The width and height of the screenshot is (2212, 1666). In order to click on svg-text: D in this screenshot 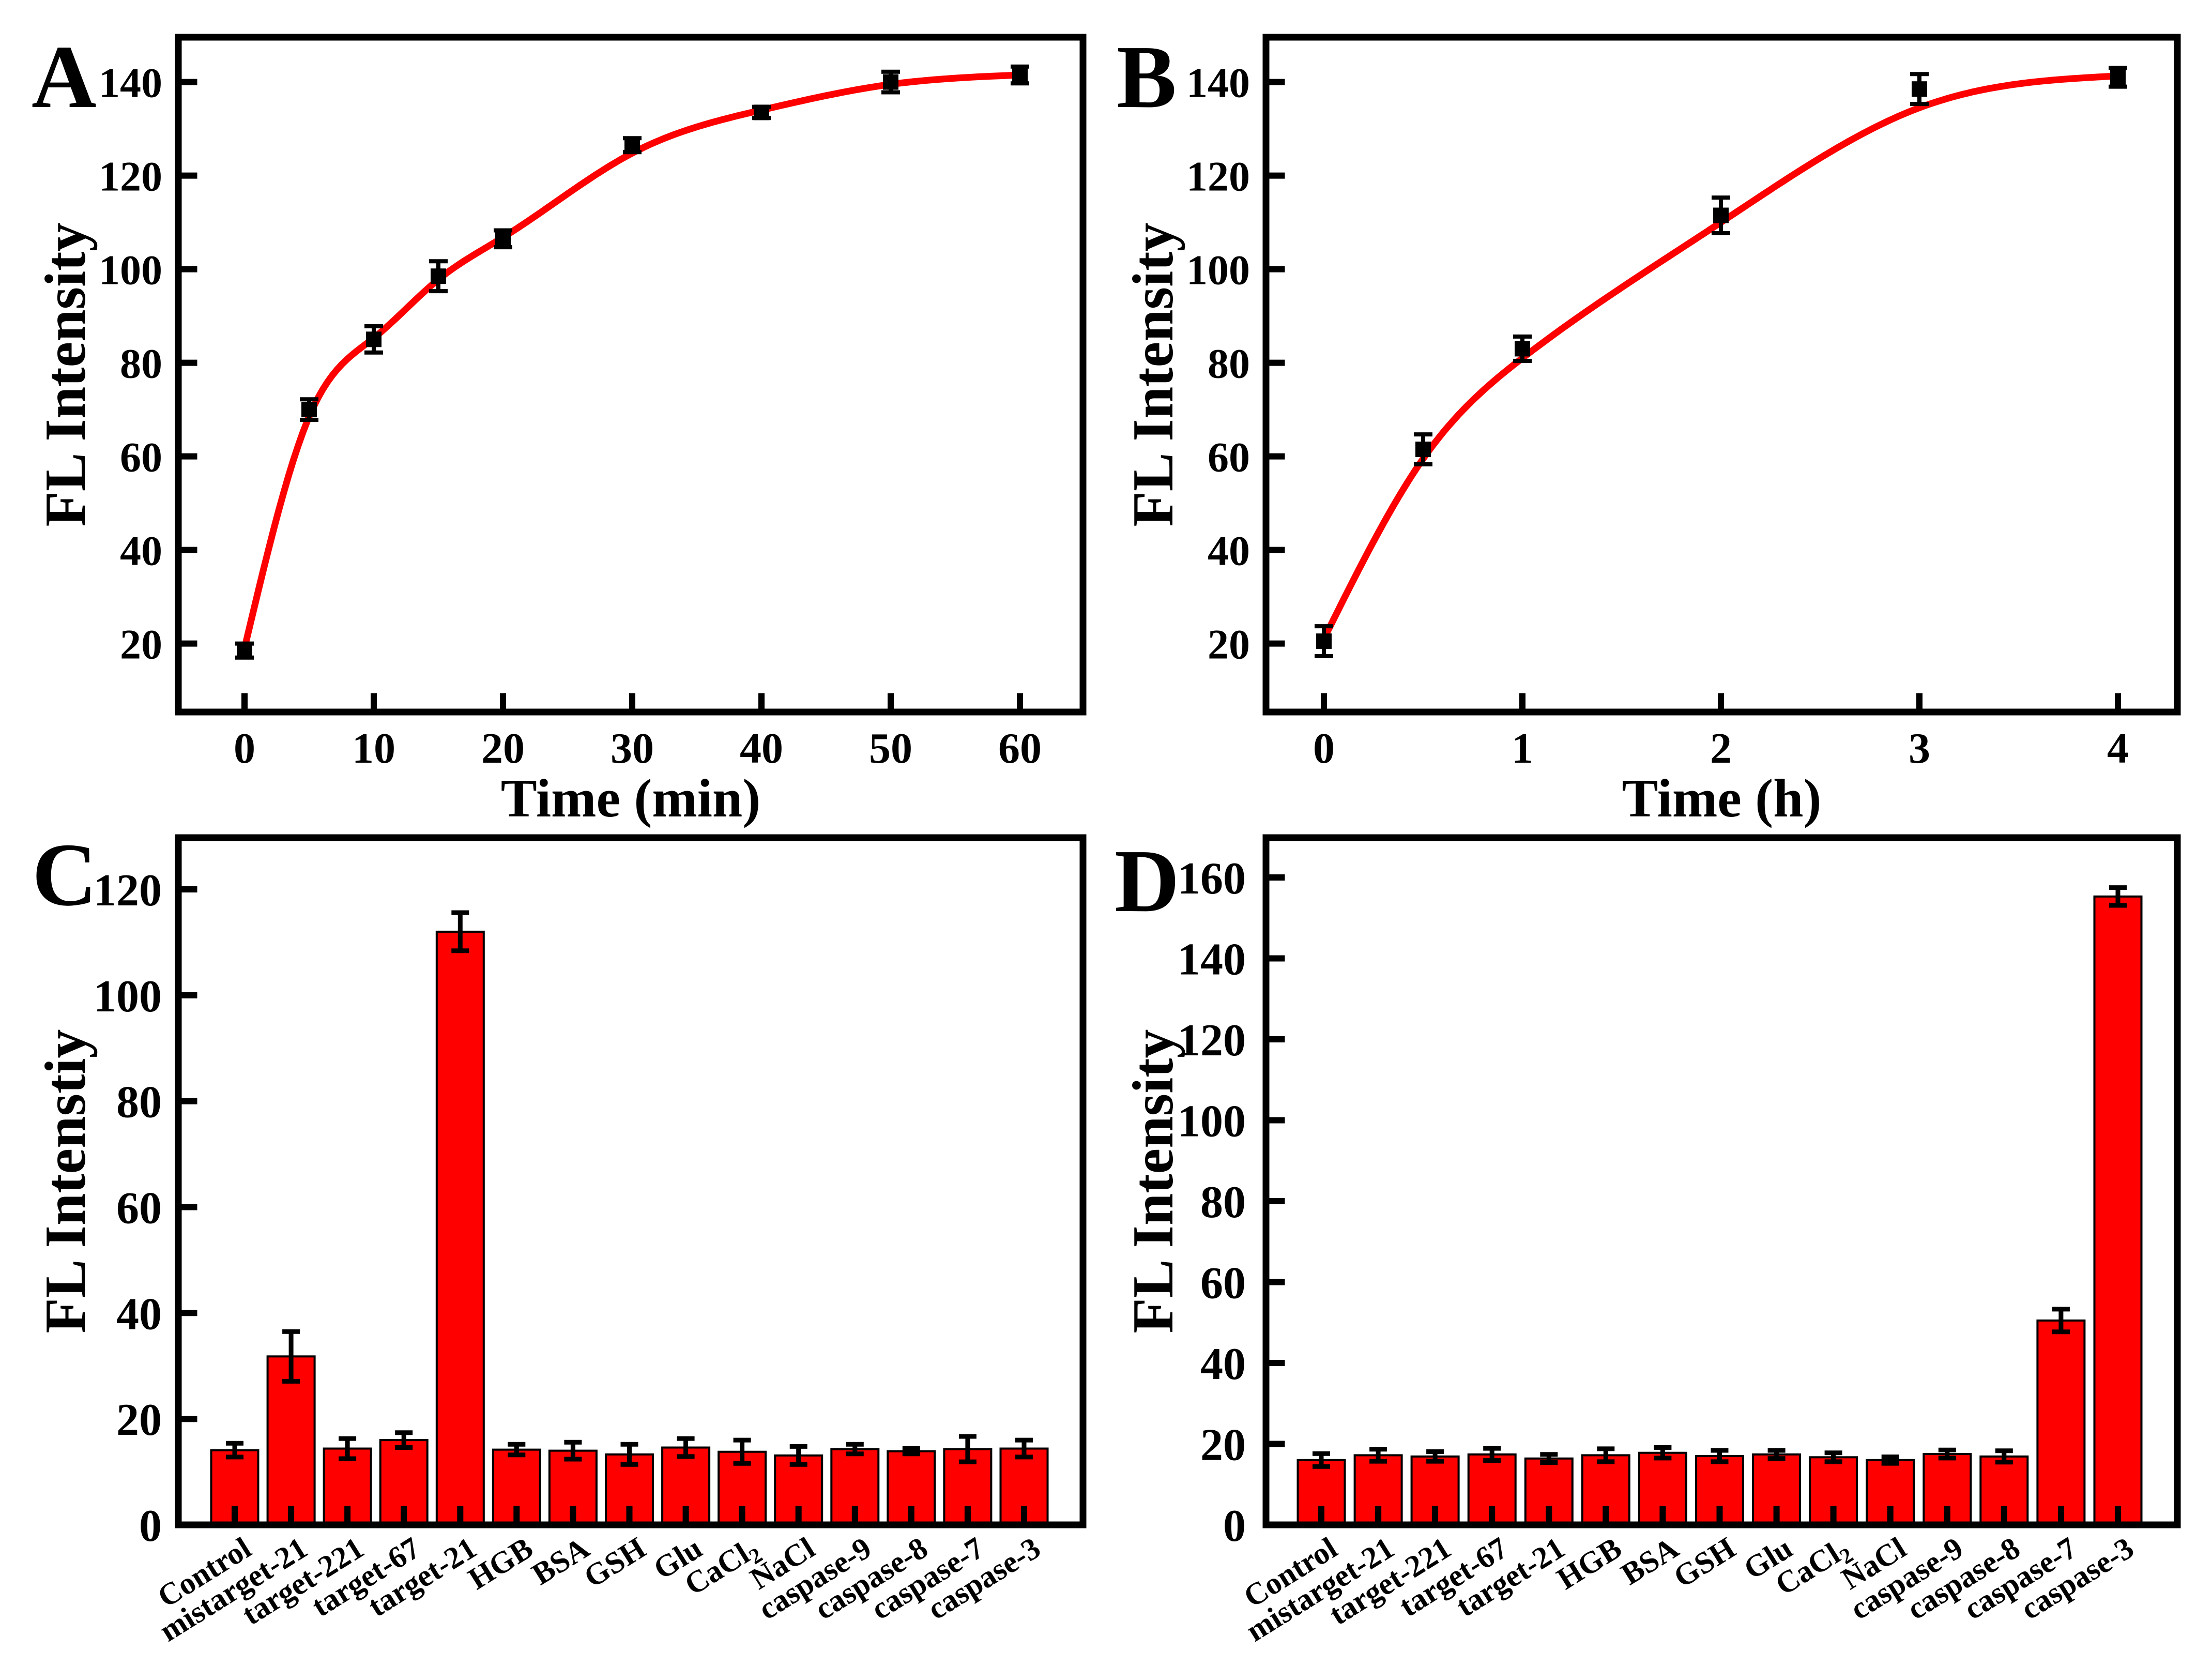, I will do `click(1147, 881)`.